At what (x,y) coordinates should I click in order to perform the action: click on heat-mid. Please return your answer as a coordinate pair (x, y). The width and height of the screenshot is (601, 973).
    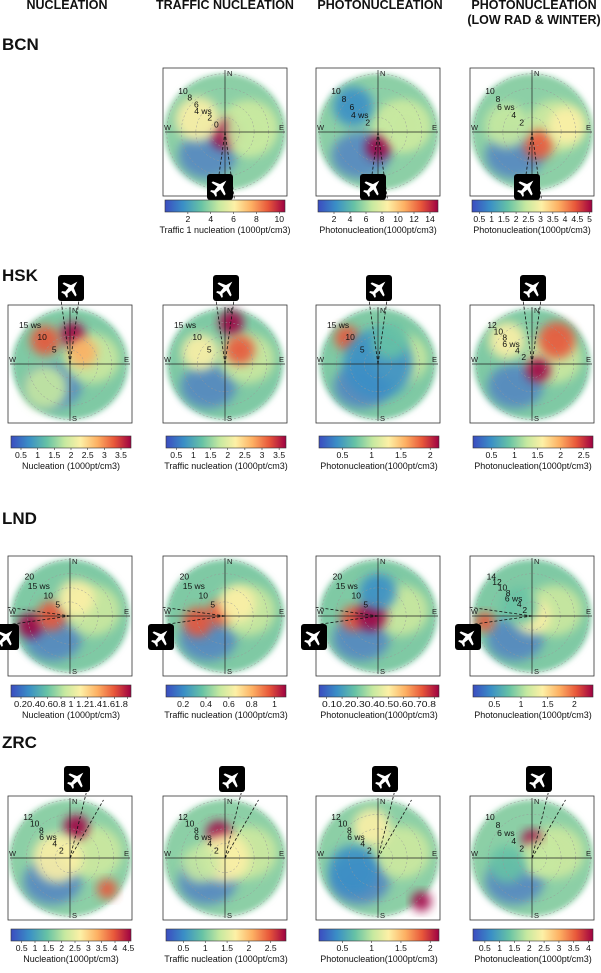
    Looking at the image, I should click on (401, 852).